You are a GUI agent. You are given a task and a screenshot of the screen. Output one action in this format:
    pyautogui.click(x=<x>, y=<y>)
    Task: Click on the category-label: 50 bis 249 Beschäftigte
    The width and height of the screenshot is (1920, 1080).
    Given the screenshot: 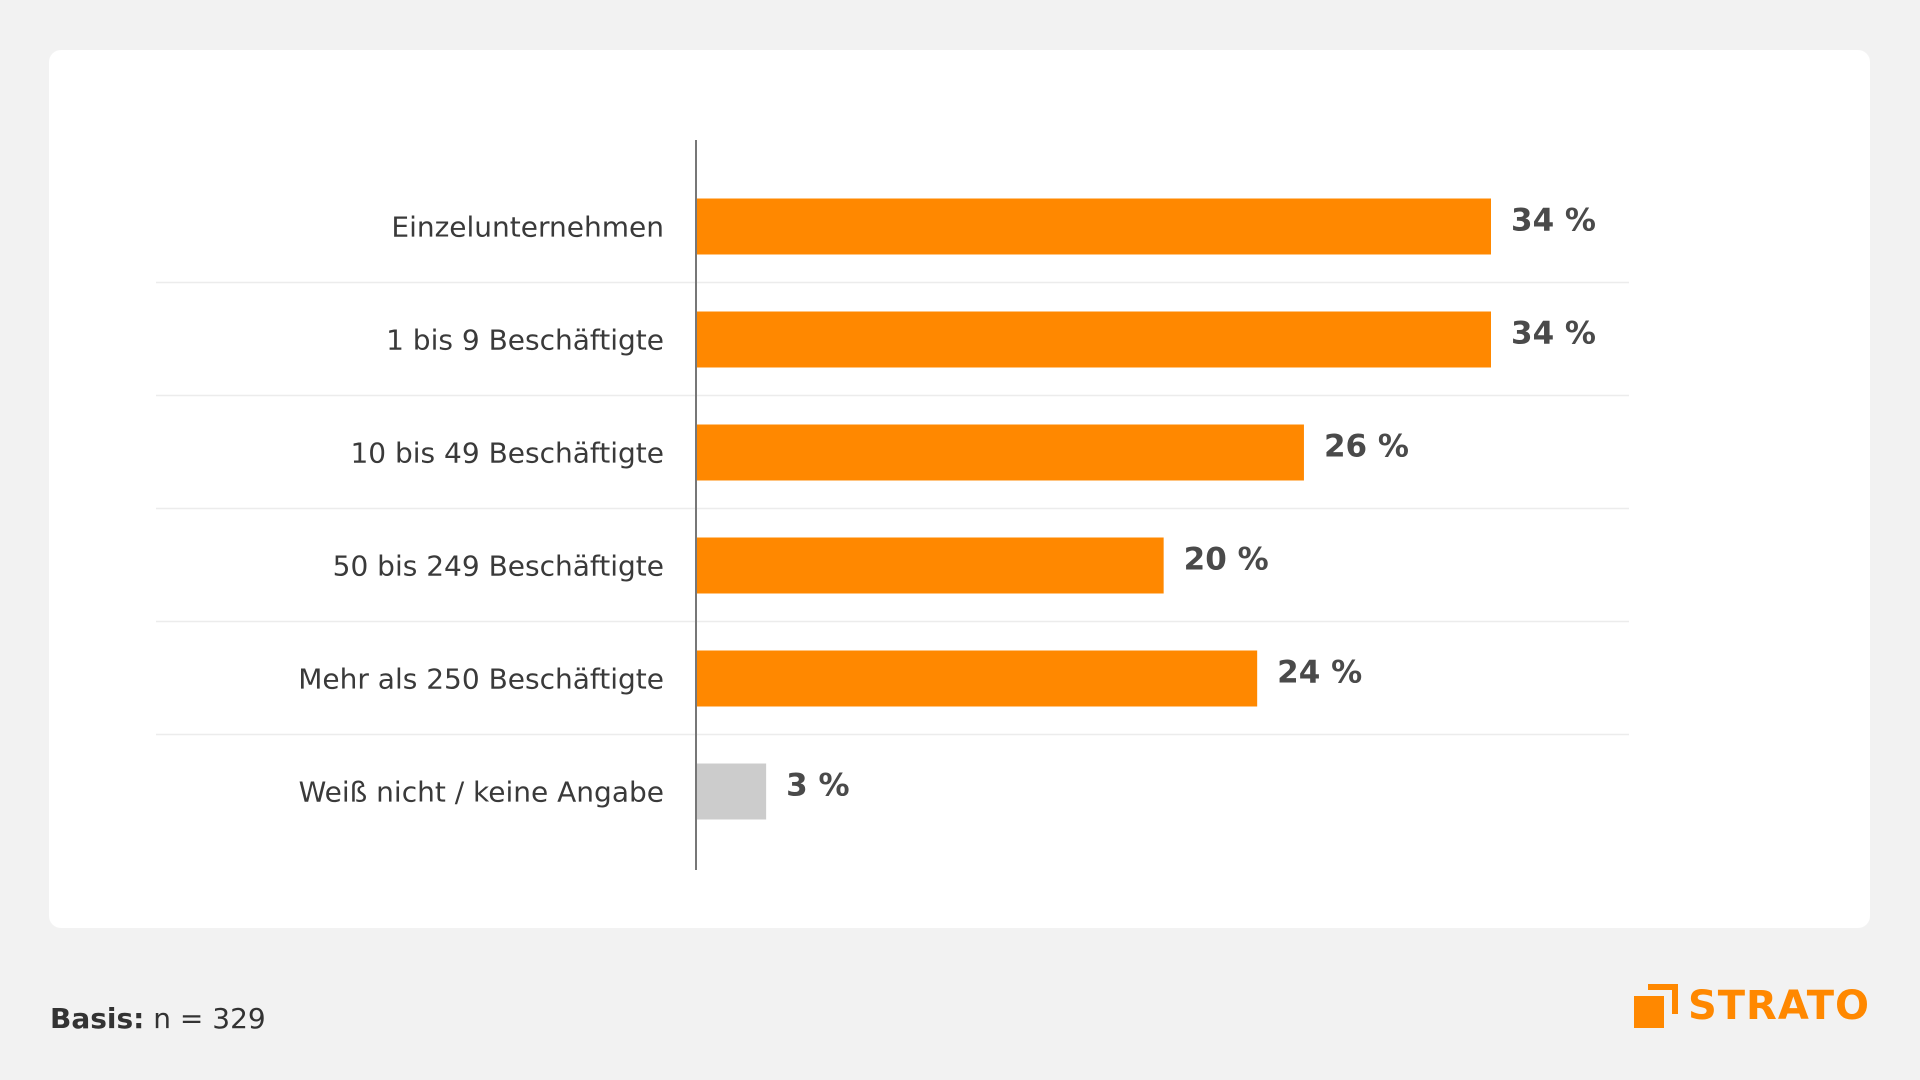 What is the action you would take?
    pyautogui.click(x=498, y=566)
    